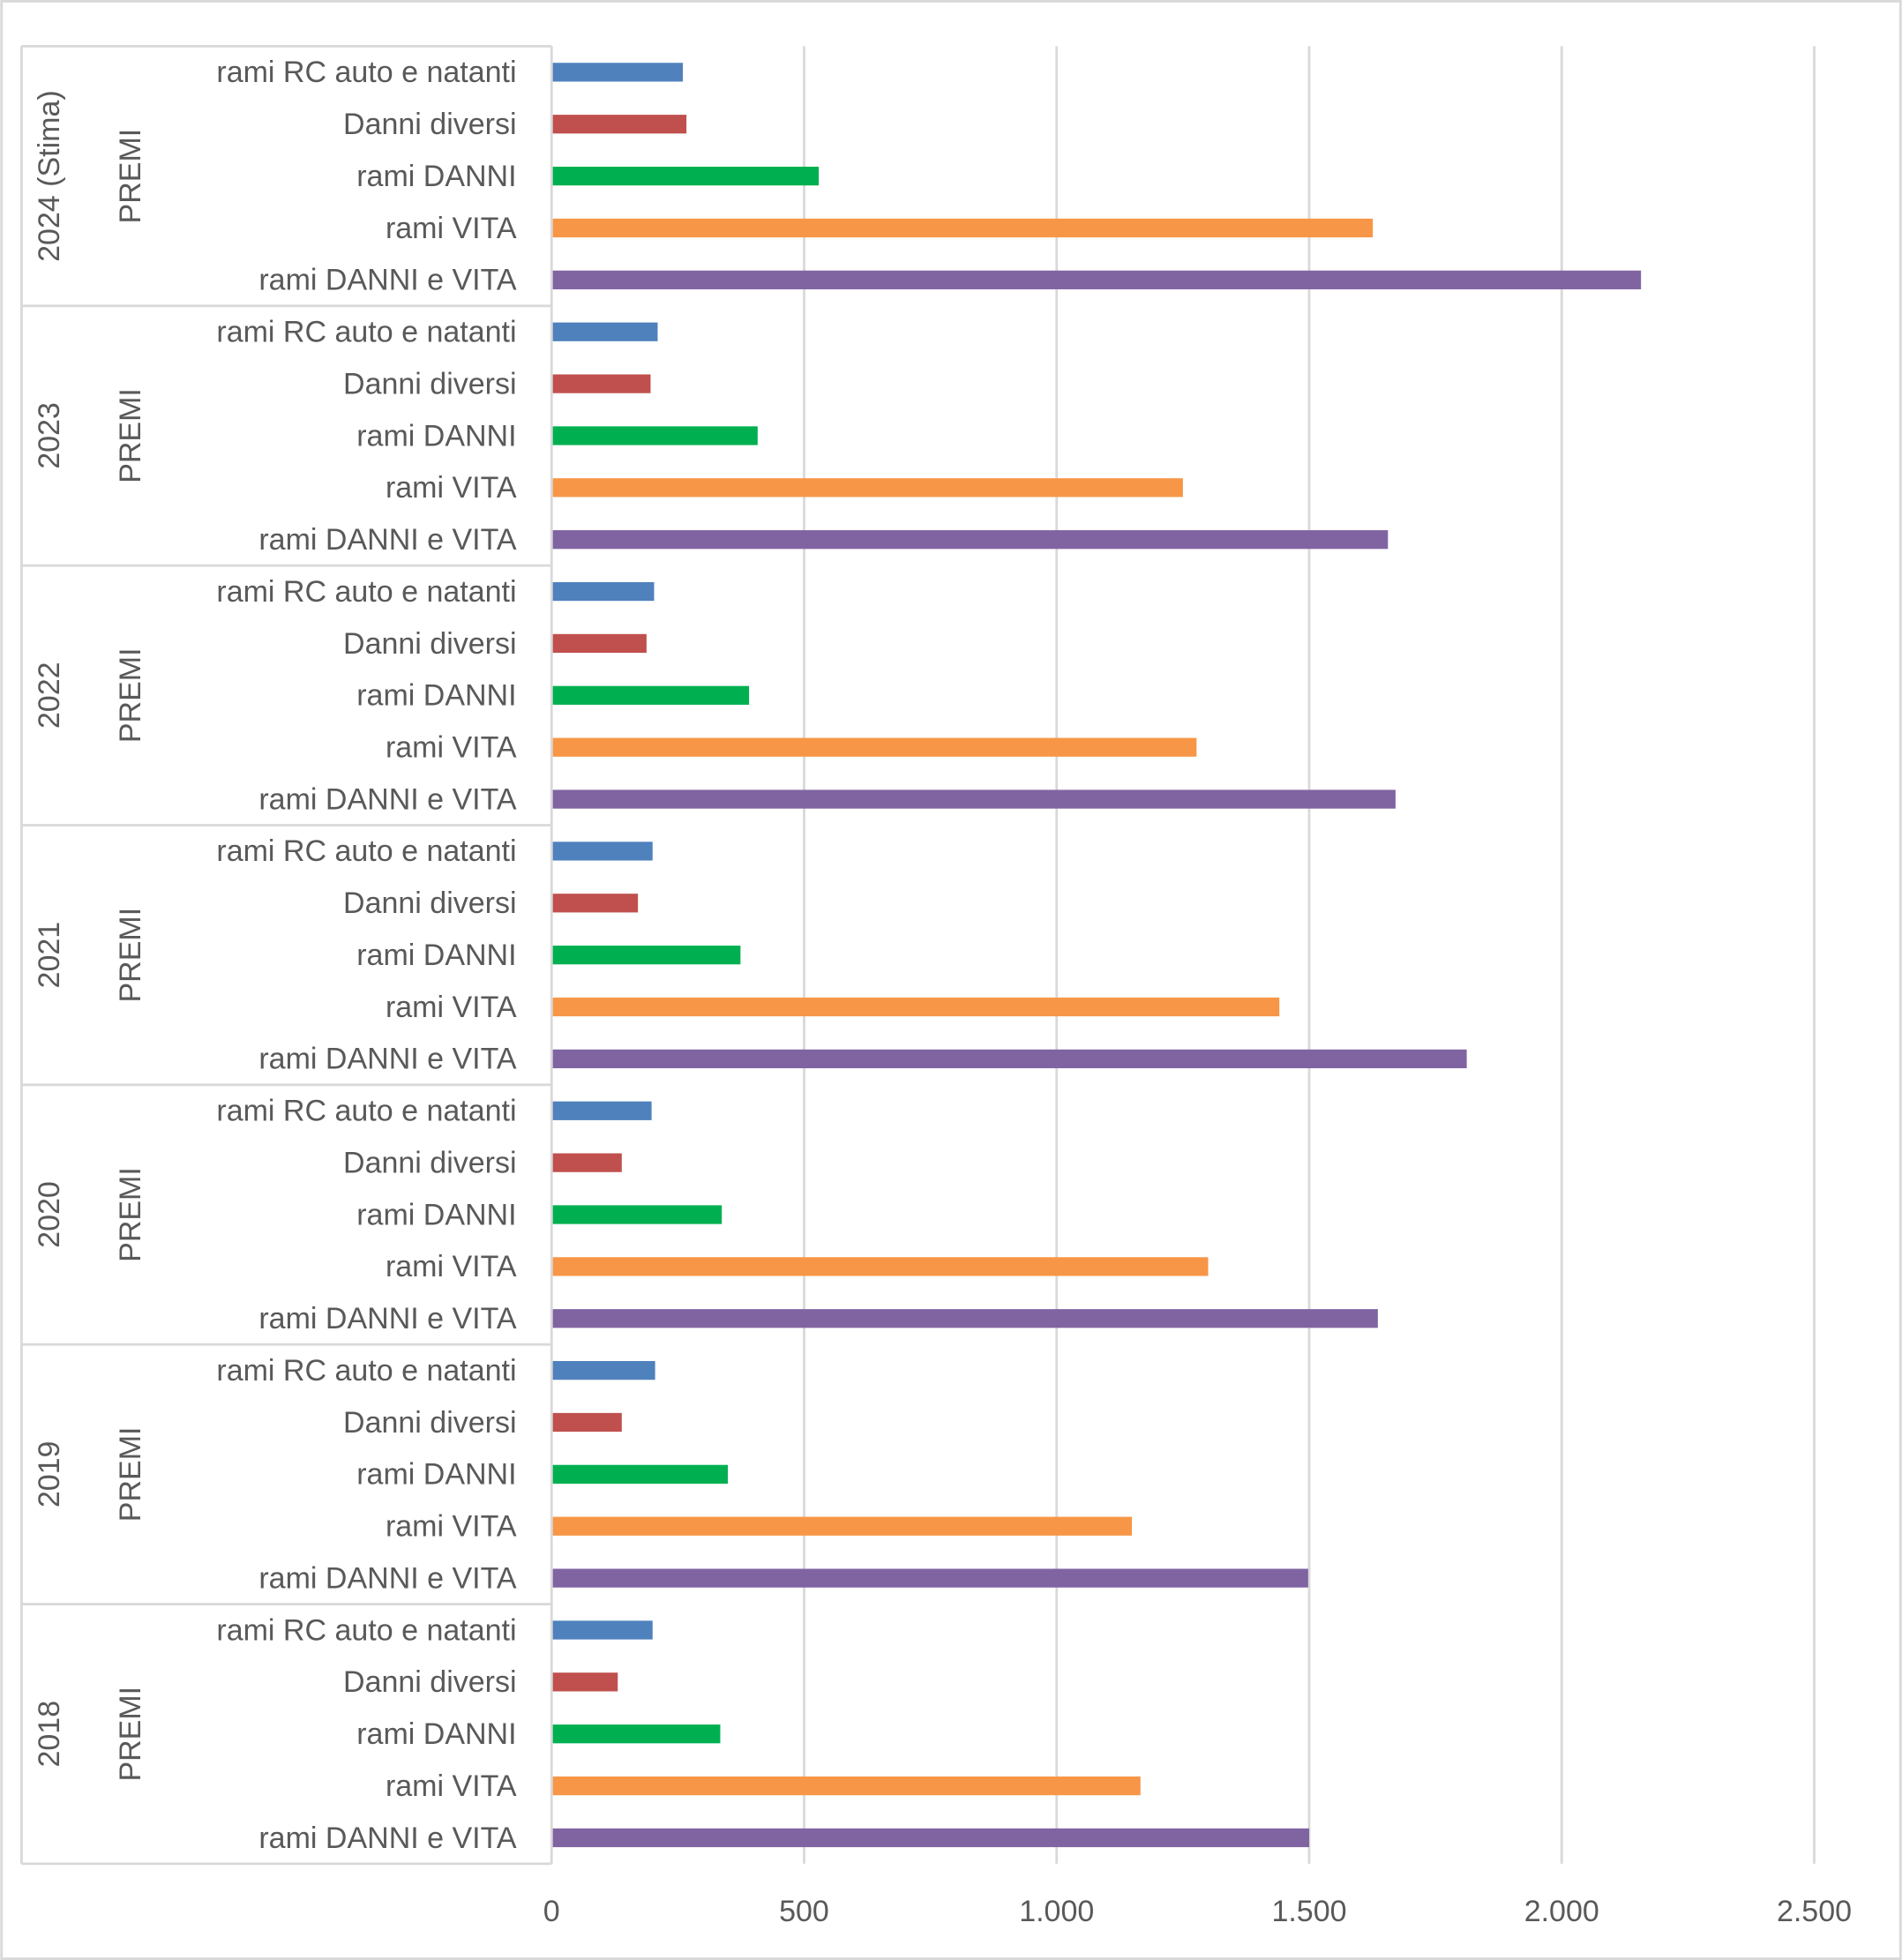  What do you see at coordinates (1308, 1911) in the screenshot?
I see `x-tick-label: 1.500` at bounding box center [1308, 1911].